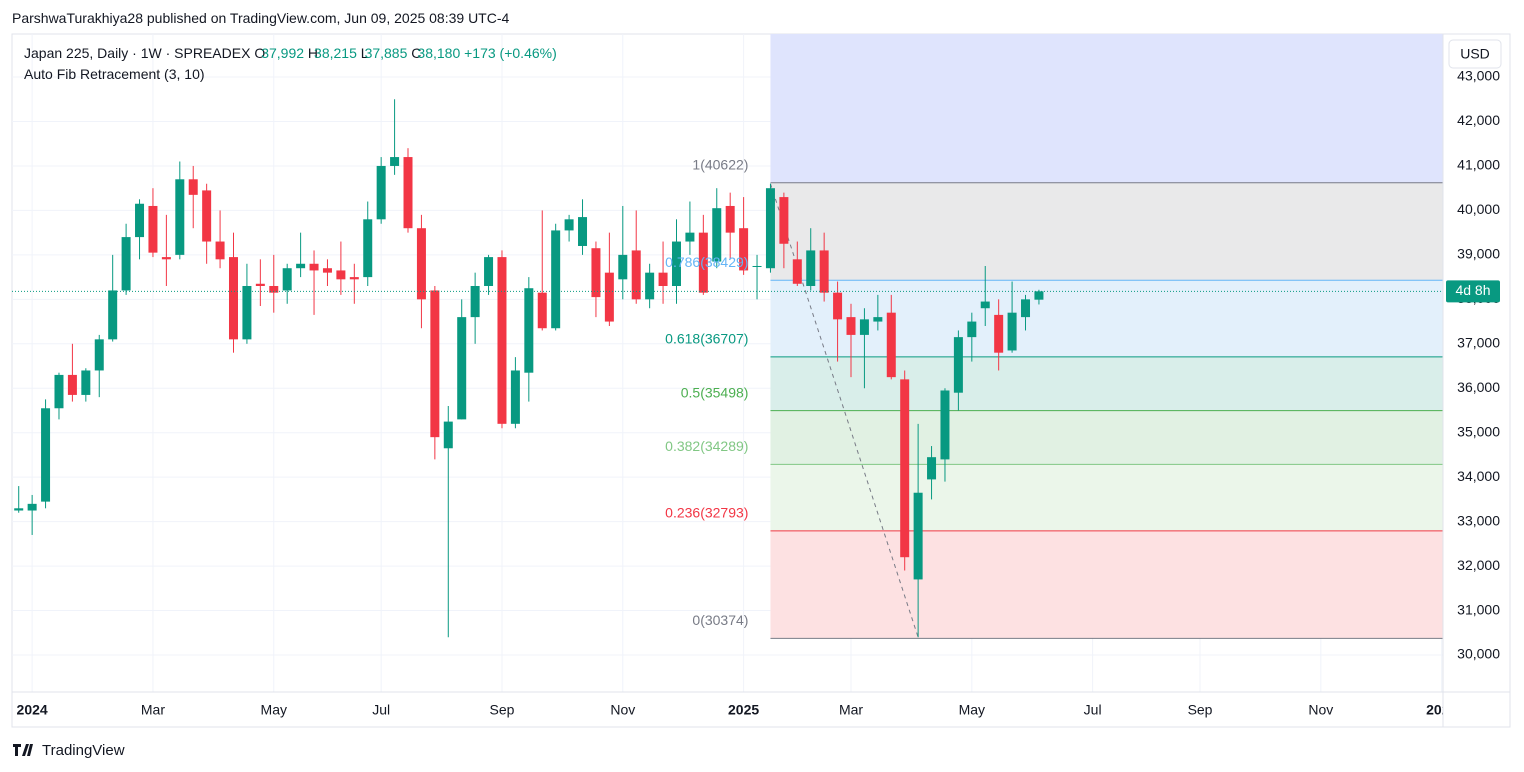 The image size is (1524, 772). I want to click on y-tick-label: 35,000, so click(1478, 431).